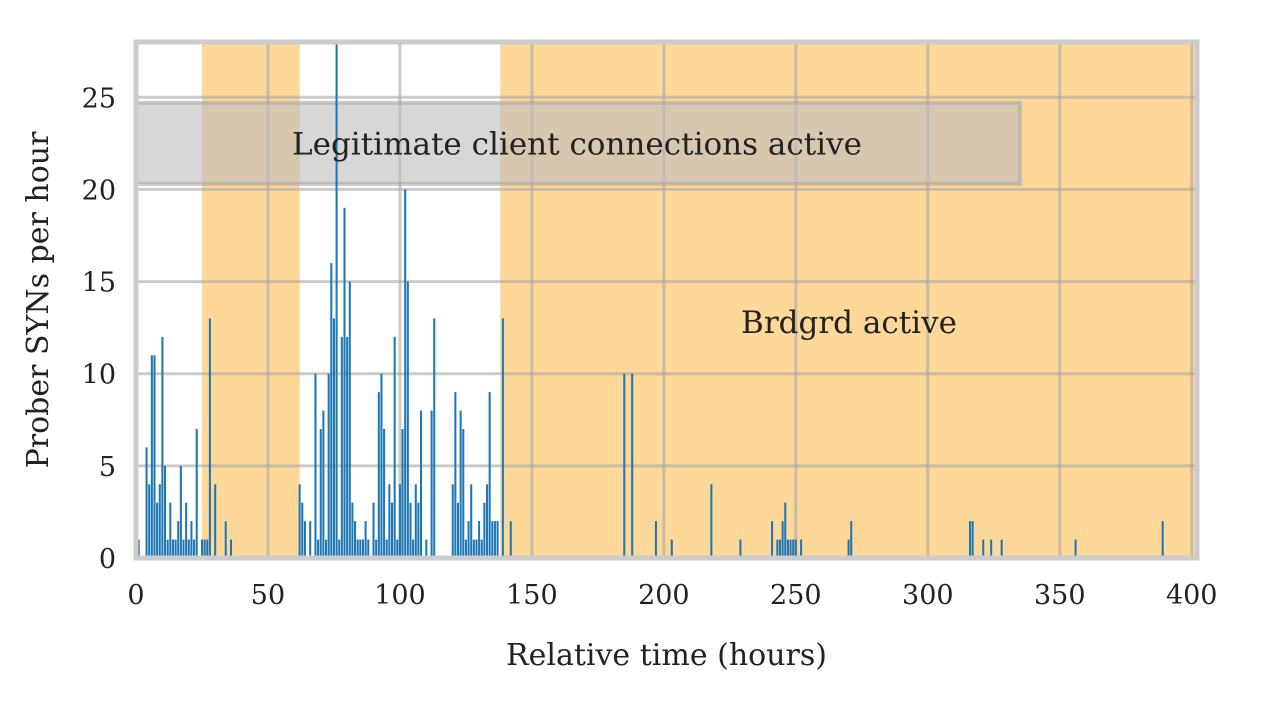 Image resolution: width=1266 pixels, height=724 pixels. What do you see at coordinates (1060, 595) in the screenshot?
I see `x-tick-label: 350` at bounding box center [1060, 595].